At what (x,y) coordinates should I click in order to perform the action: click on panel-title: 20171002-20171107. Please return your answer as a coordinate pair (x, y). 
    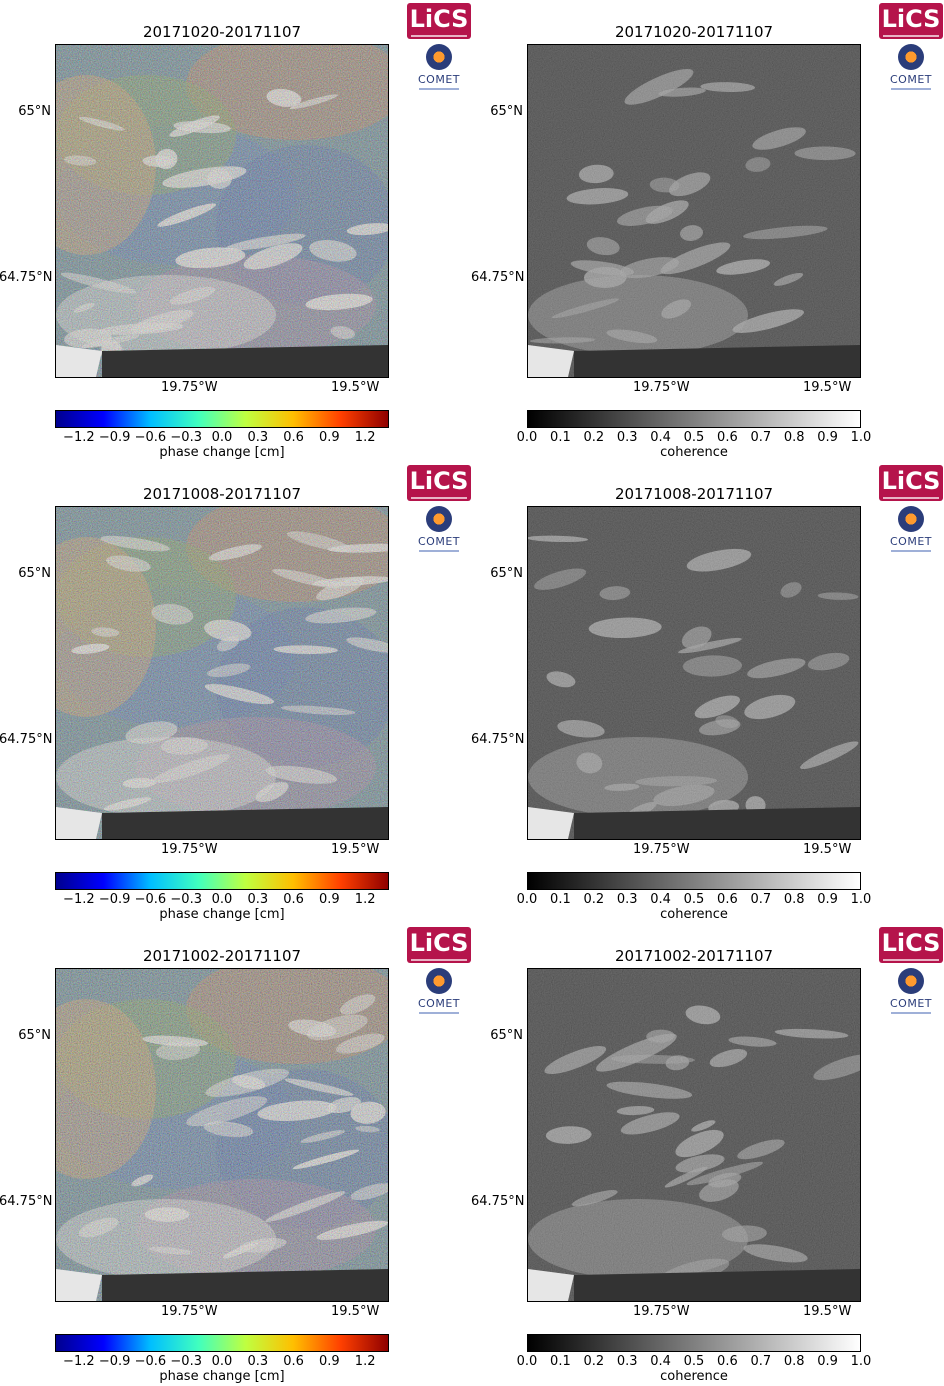
    Looking at the image, I should click on (222, 956).